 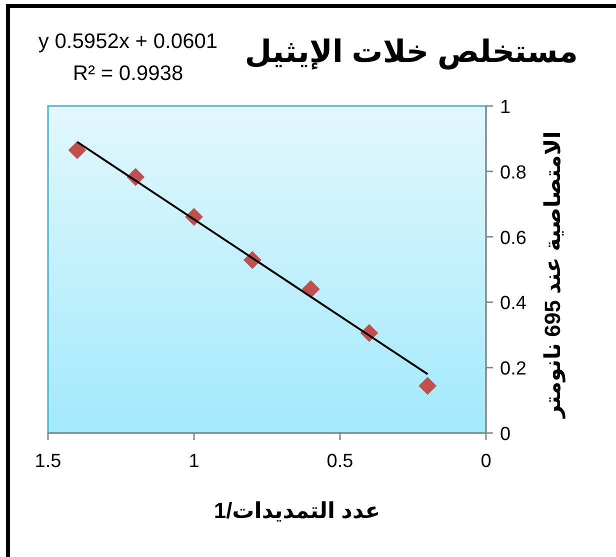 I want to click on y-axis-title: الامتصاصية عند 695 نانومتر, so click(x=553, y=275).